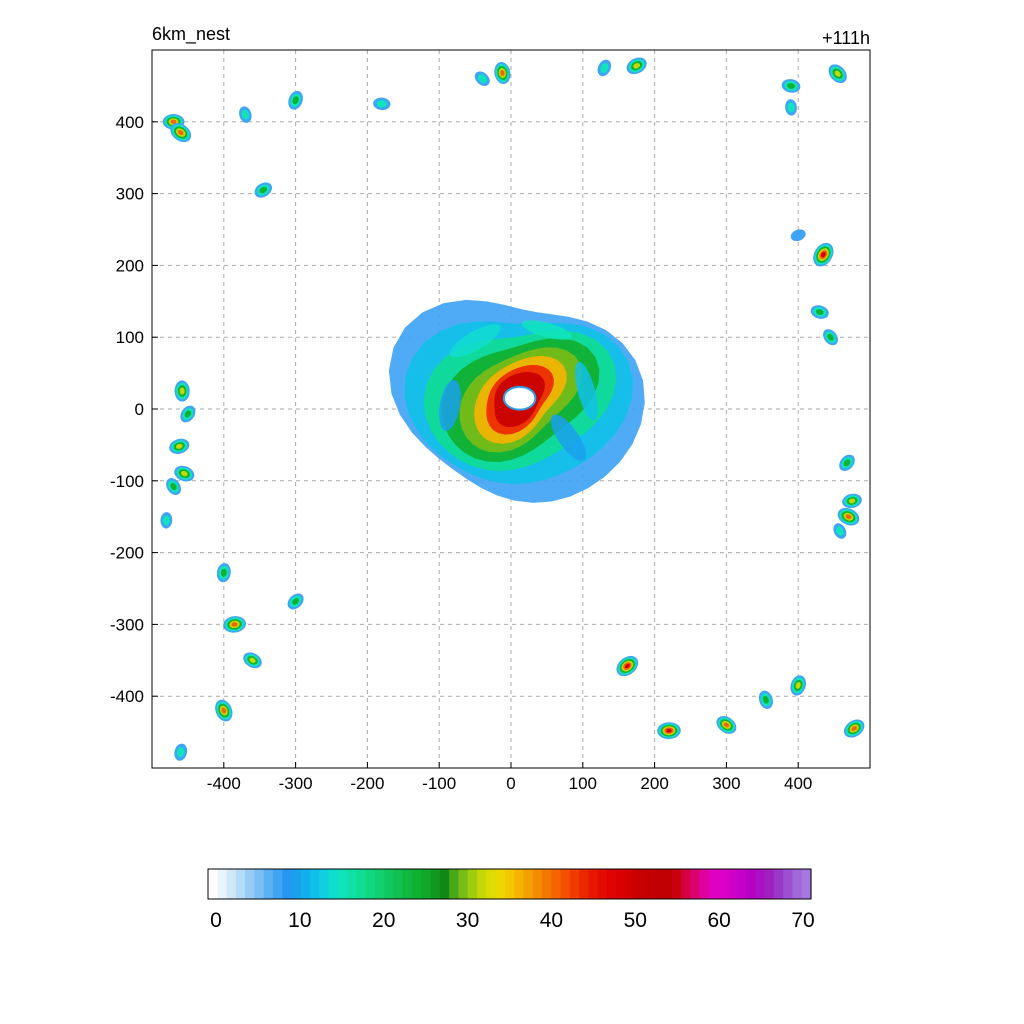 Image resolution: width=1024 pixels, height=1024 pixels. I want to click on y-tick-label: -100, so click(127, 481).